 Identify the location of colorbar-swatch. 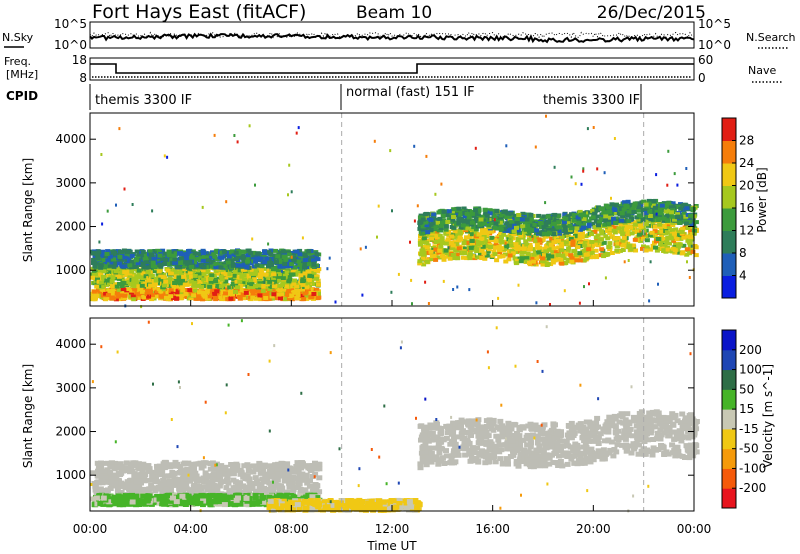
(729, 264).